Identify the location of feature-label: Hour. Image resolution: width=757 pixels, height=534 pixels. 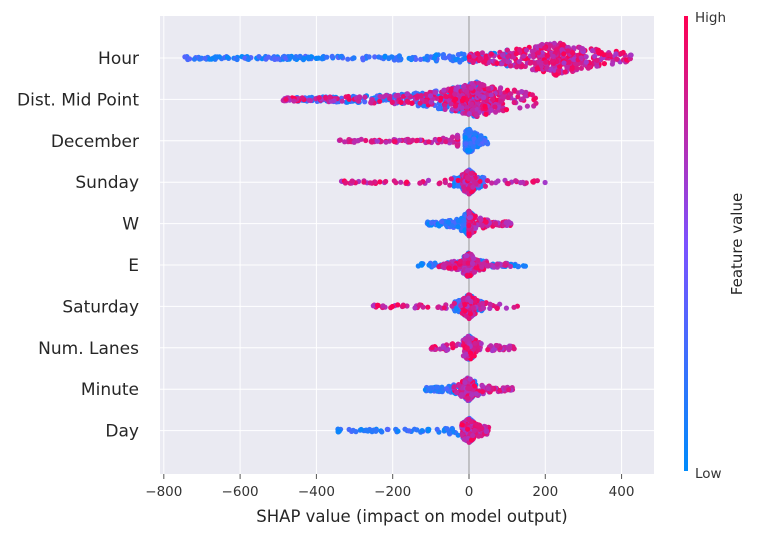
(118, 59).